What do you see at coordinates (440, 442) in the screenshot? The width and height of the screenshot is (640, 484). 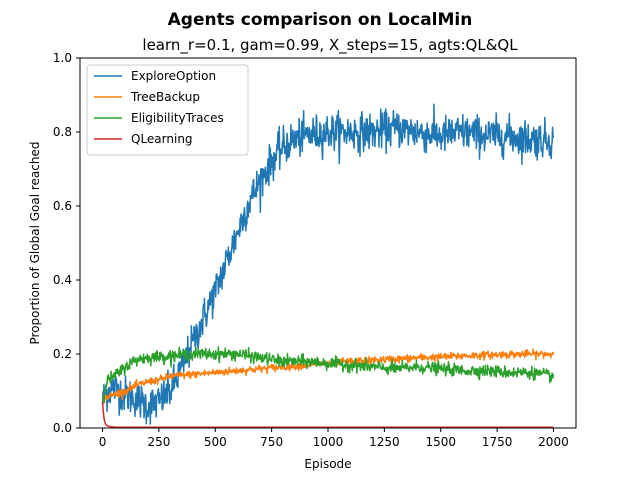 I see `x-tick-label: 1500` at bounding box center [440, 442].